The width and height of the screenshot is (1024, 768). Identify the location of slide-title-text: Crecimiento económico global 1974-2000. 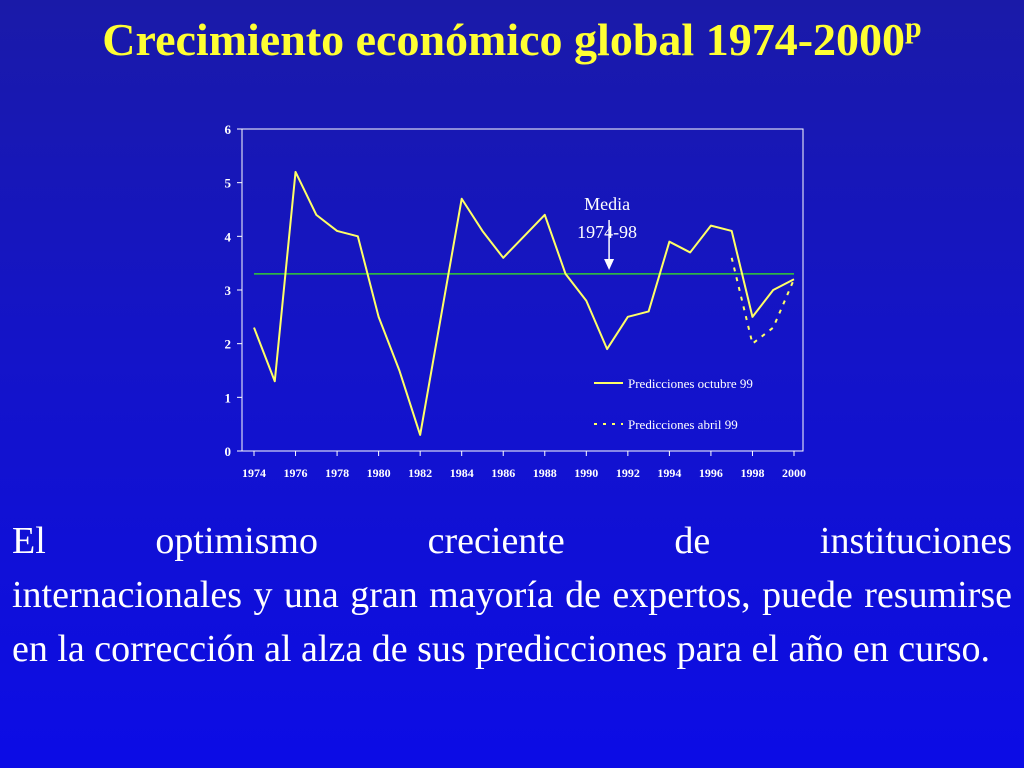
(504, 39).